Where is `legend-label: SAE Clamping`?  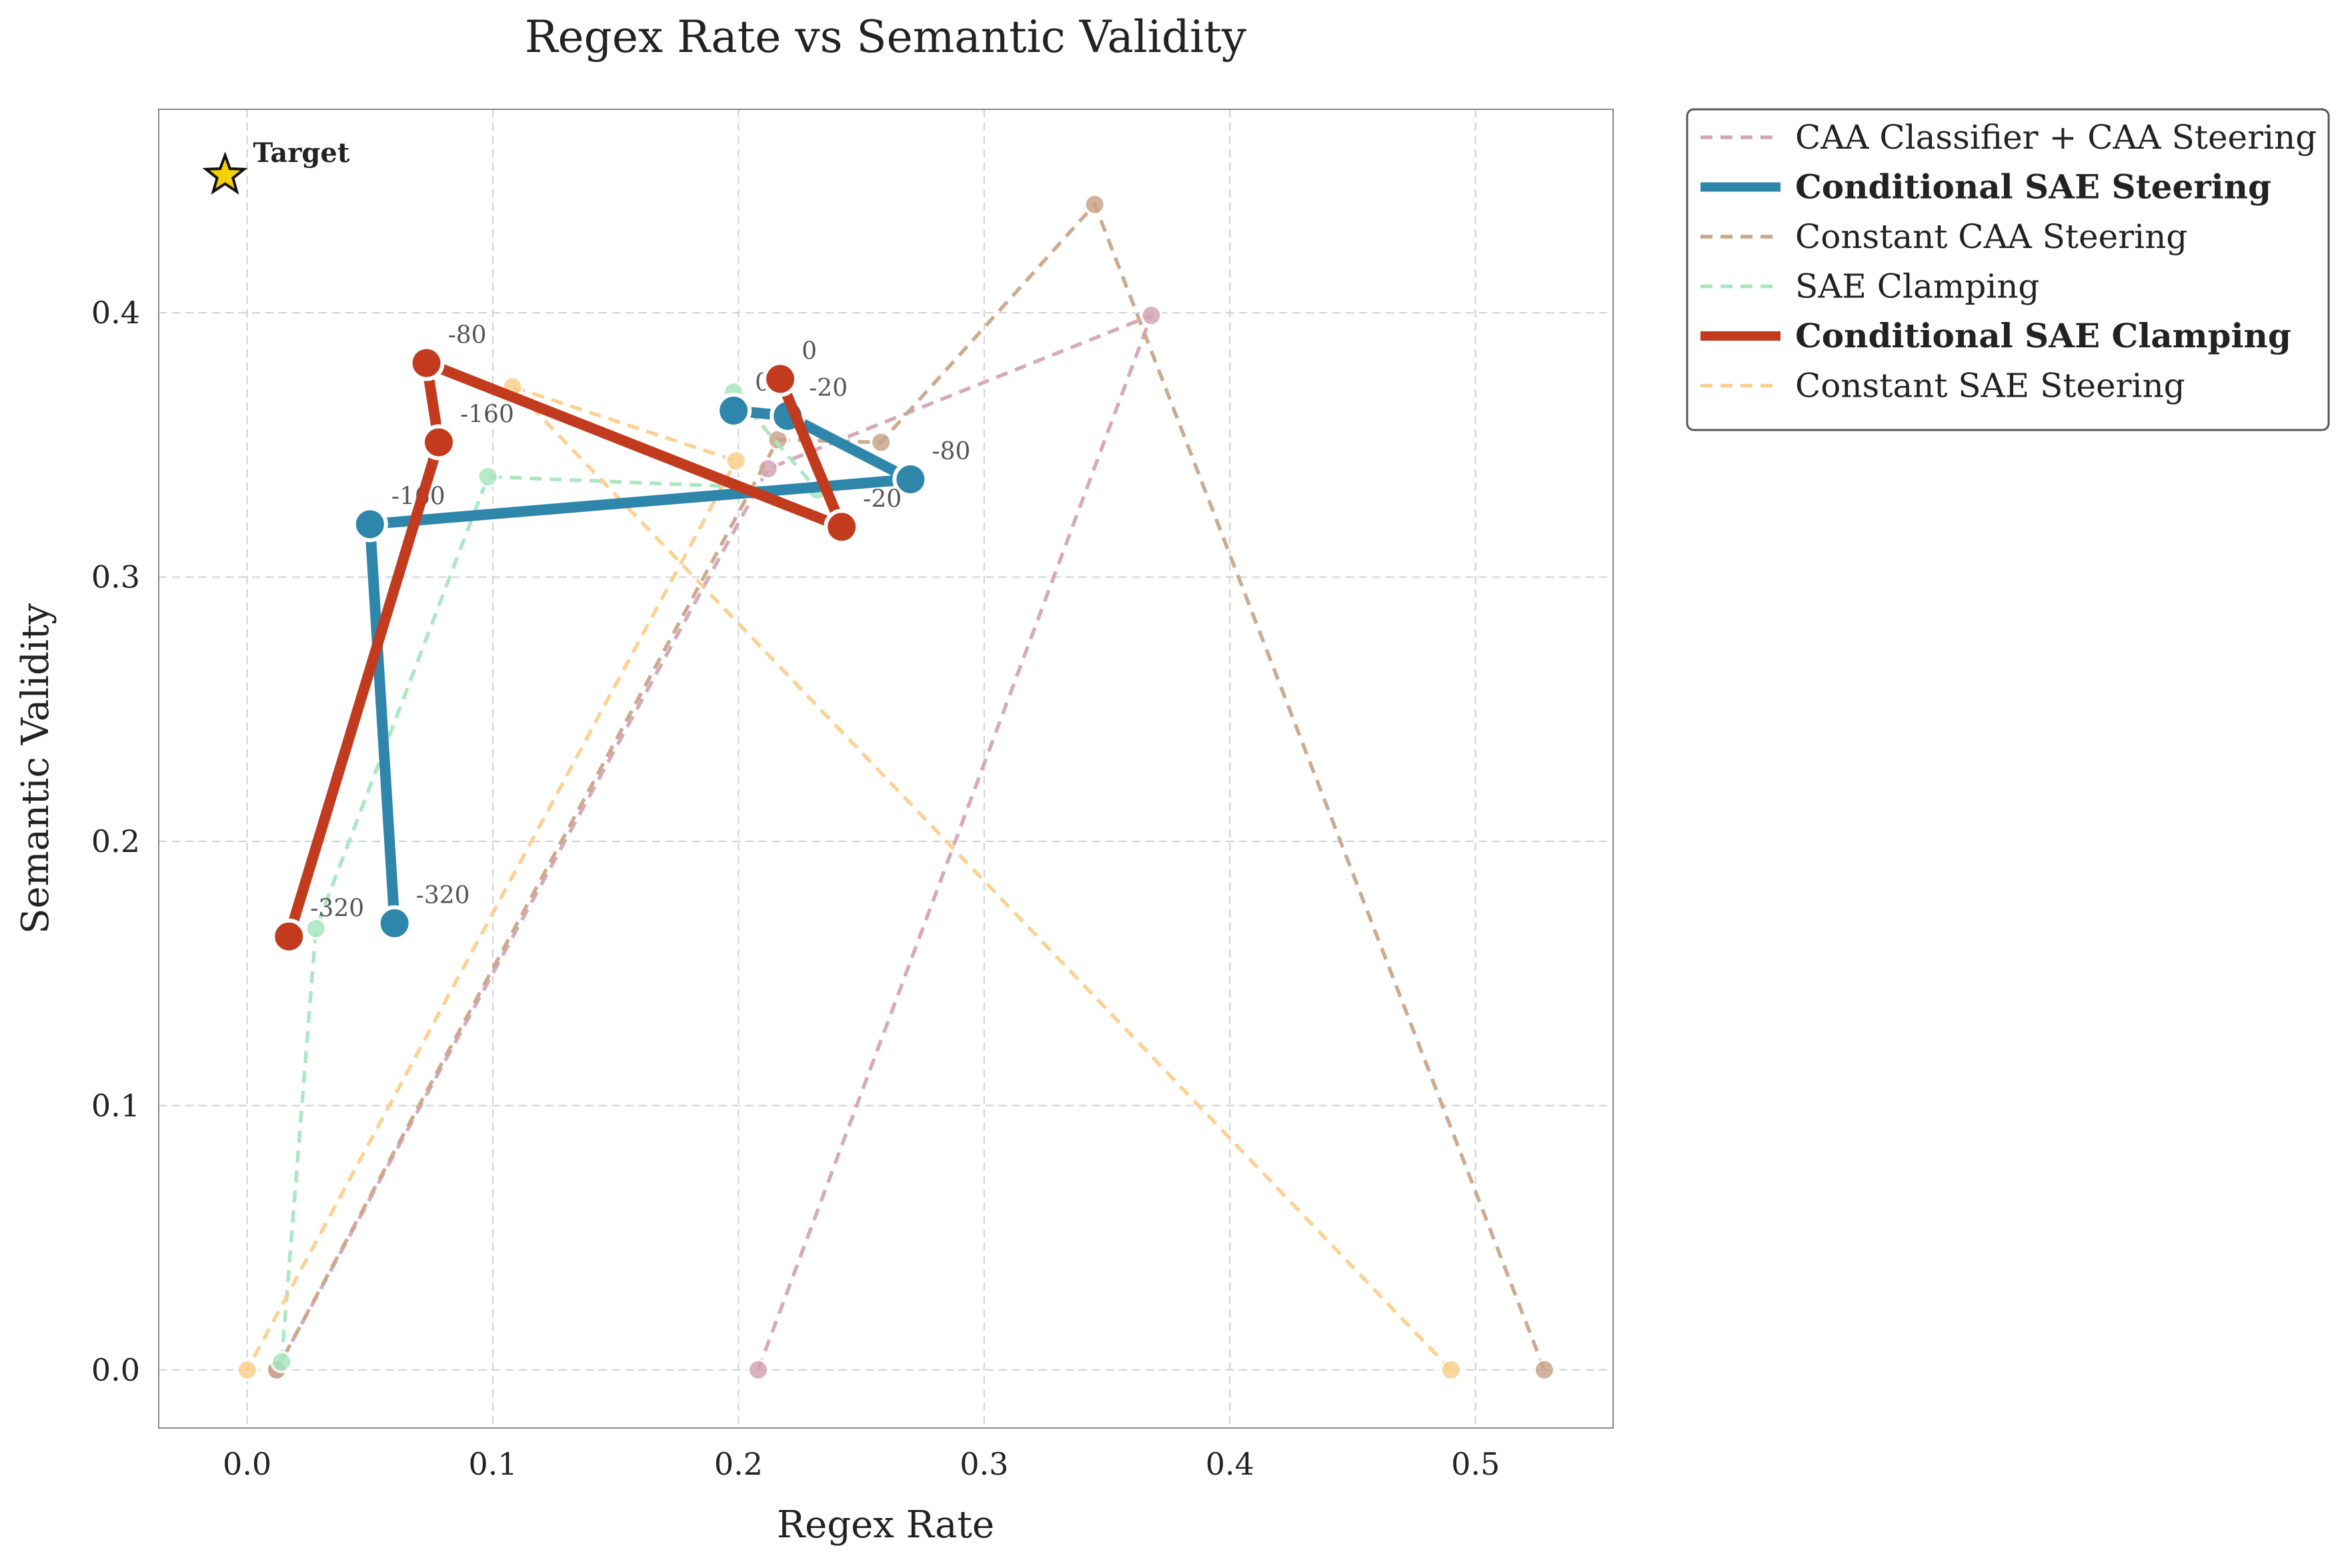
legend-label: SAE Clamping is located at coordinates (1917, 286).